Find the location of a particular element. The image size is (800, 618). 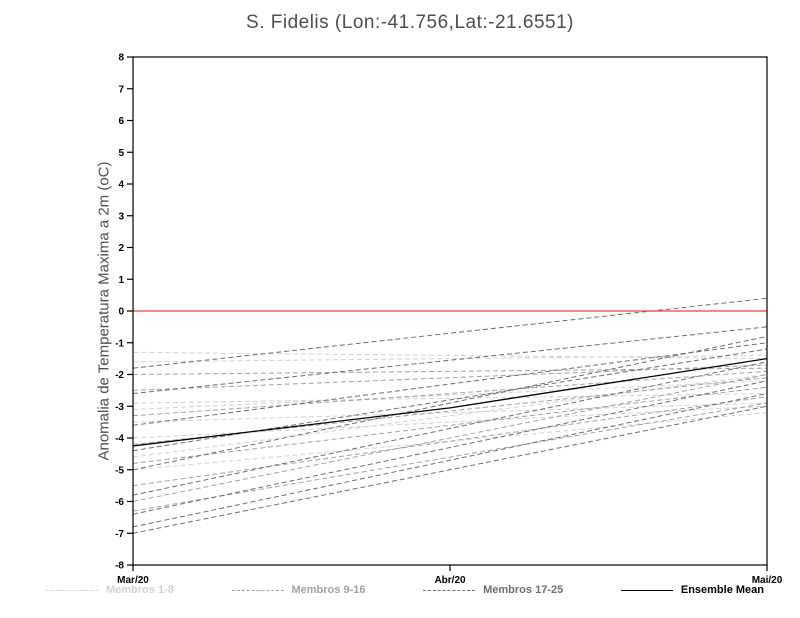

y-tick-label: 1 is located at coordinates (121, 280).